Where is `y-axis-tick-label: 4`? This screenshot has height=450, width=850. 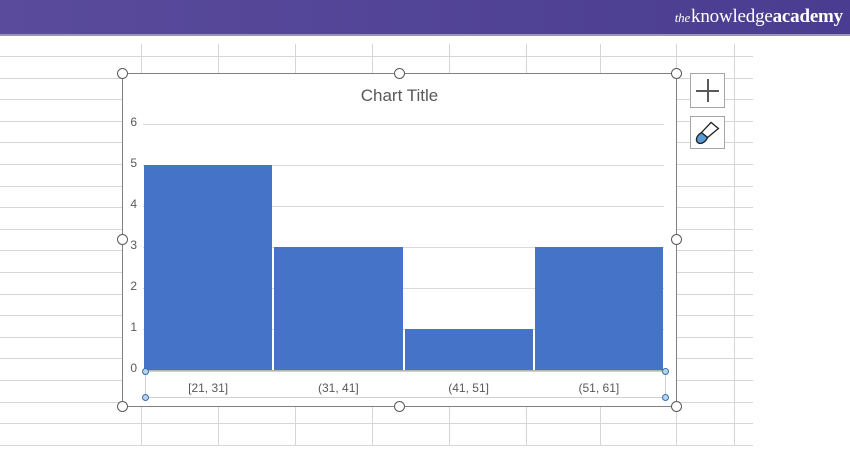 y-axis-tick-label: 4 is located at coordinates (133, 204).